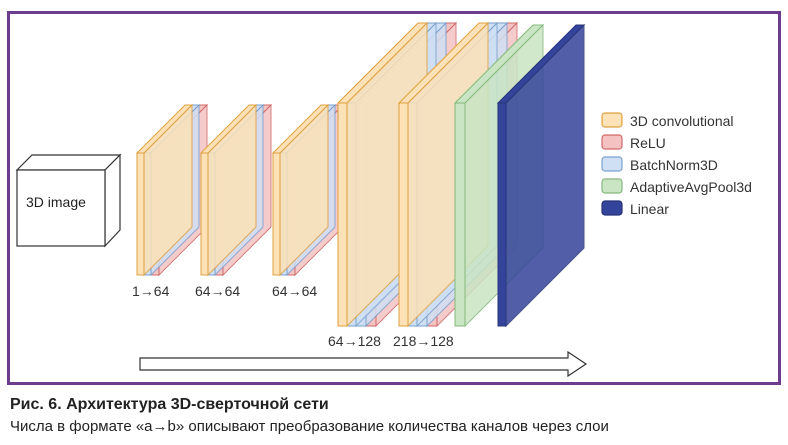  Describe the element at coordinates (649, 209) in the screenshot. I see `legend-label-linear: Linear` at that location.